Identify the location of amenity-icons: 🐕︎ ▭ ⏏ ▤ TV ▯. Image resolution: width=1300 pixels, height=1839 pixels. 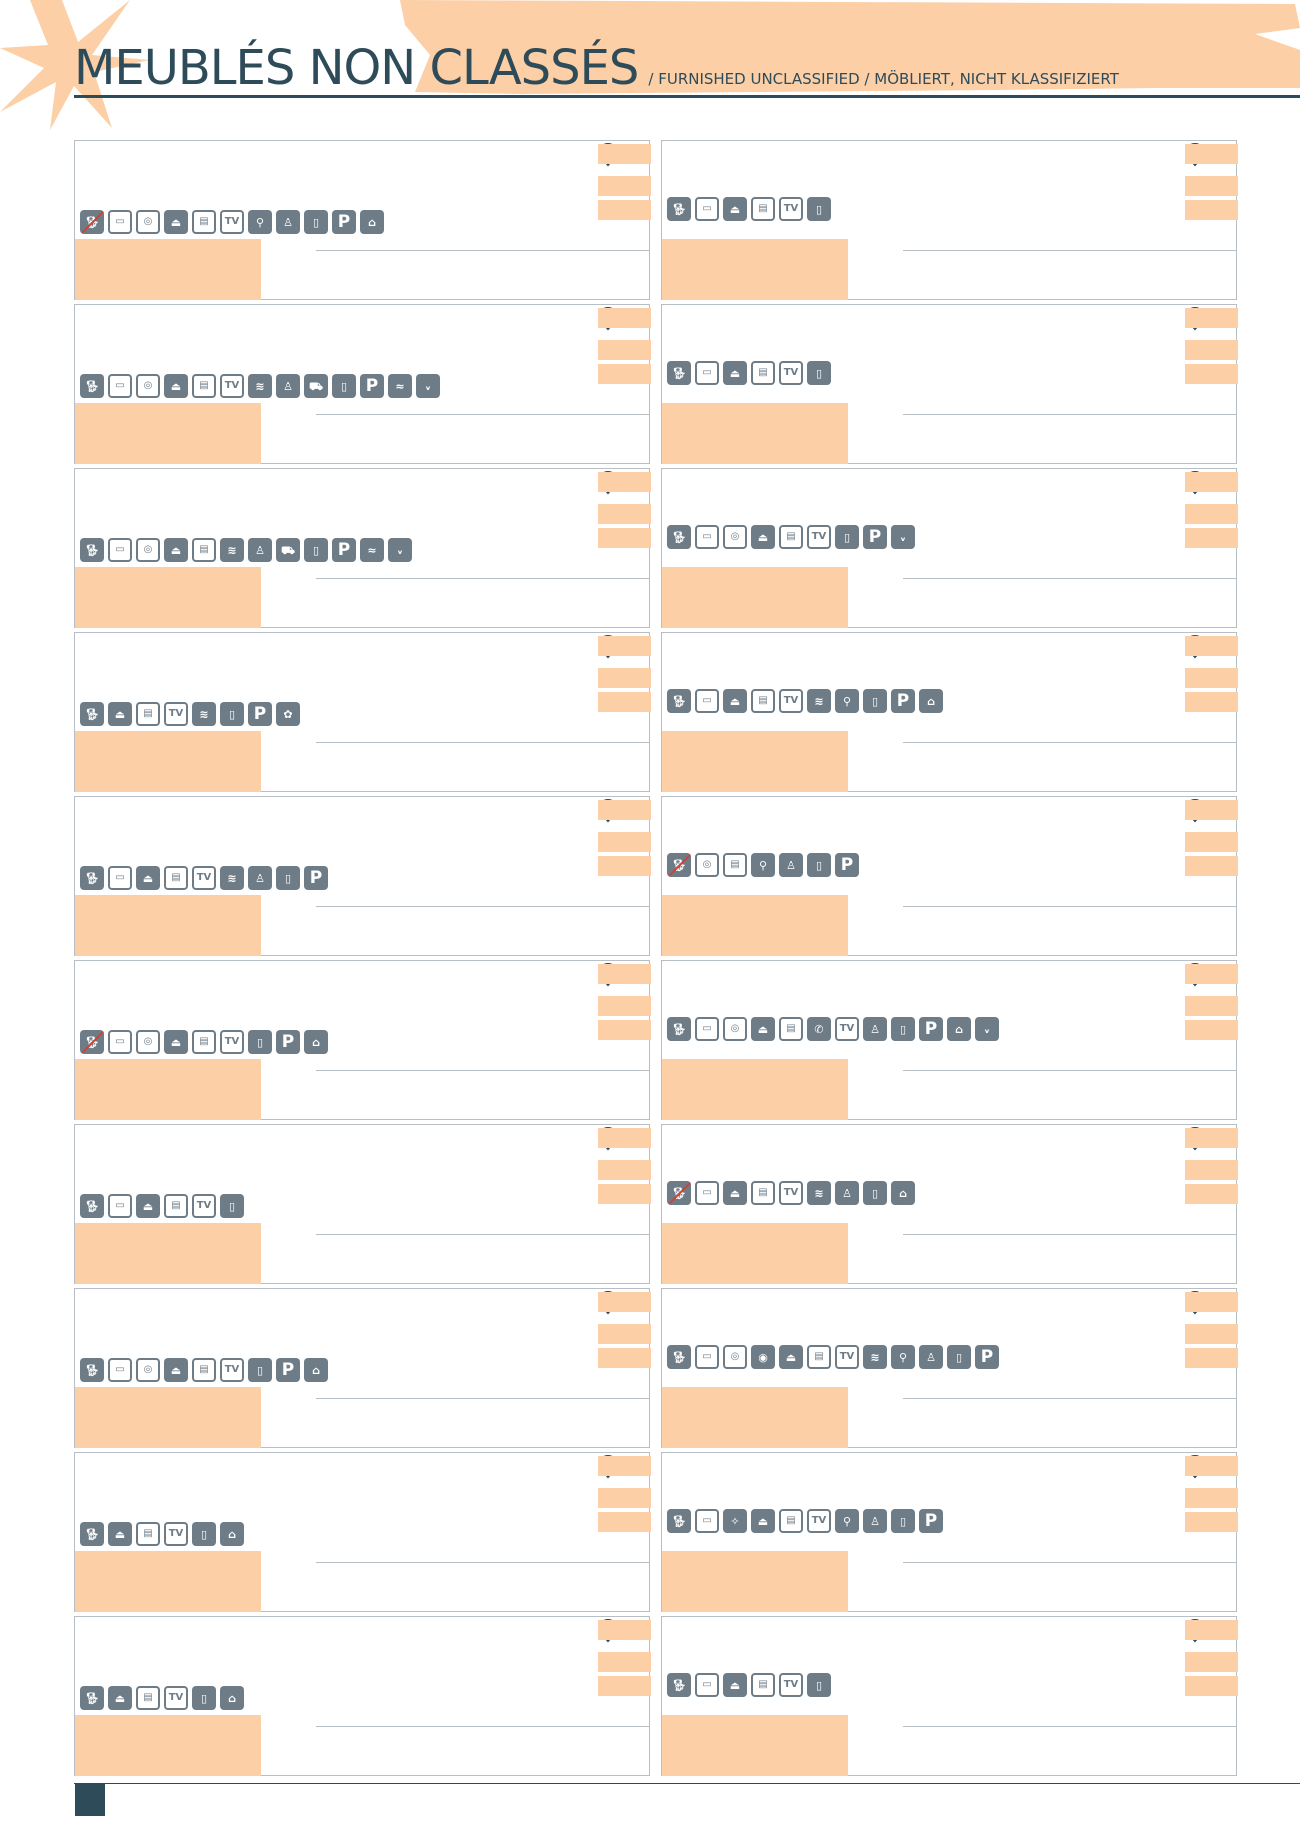
(749, 1685).